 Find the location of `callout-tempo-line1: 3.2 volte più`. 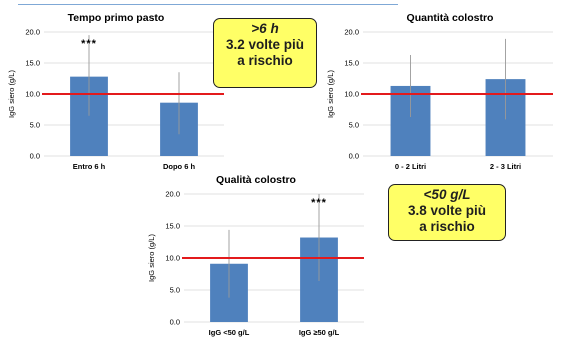

callout-tempo-line1: 3.2 volte più is located at coordinates (265, 44).